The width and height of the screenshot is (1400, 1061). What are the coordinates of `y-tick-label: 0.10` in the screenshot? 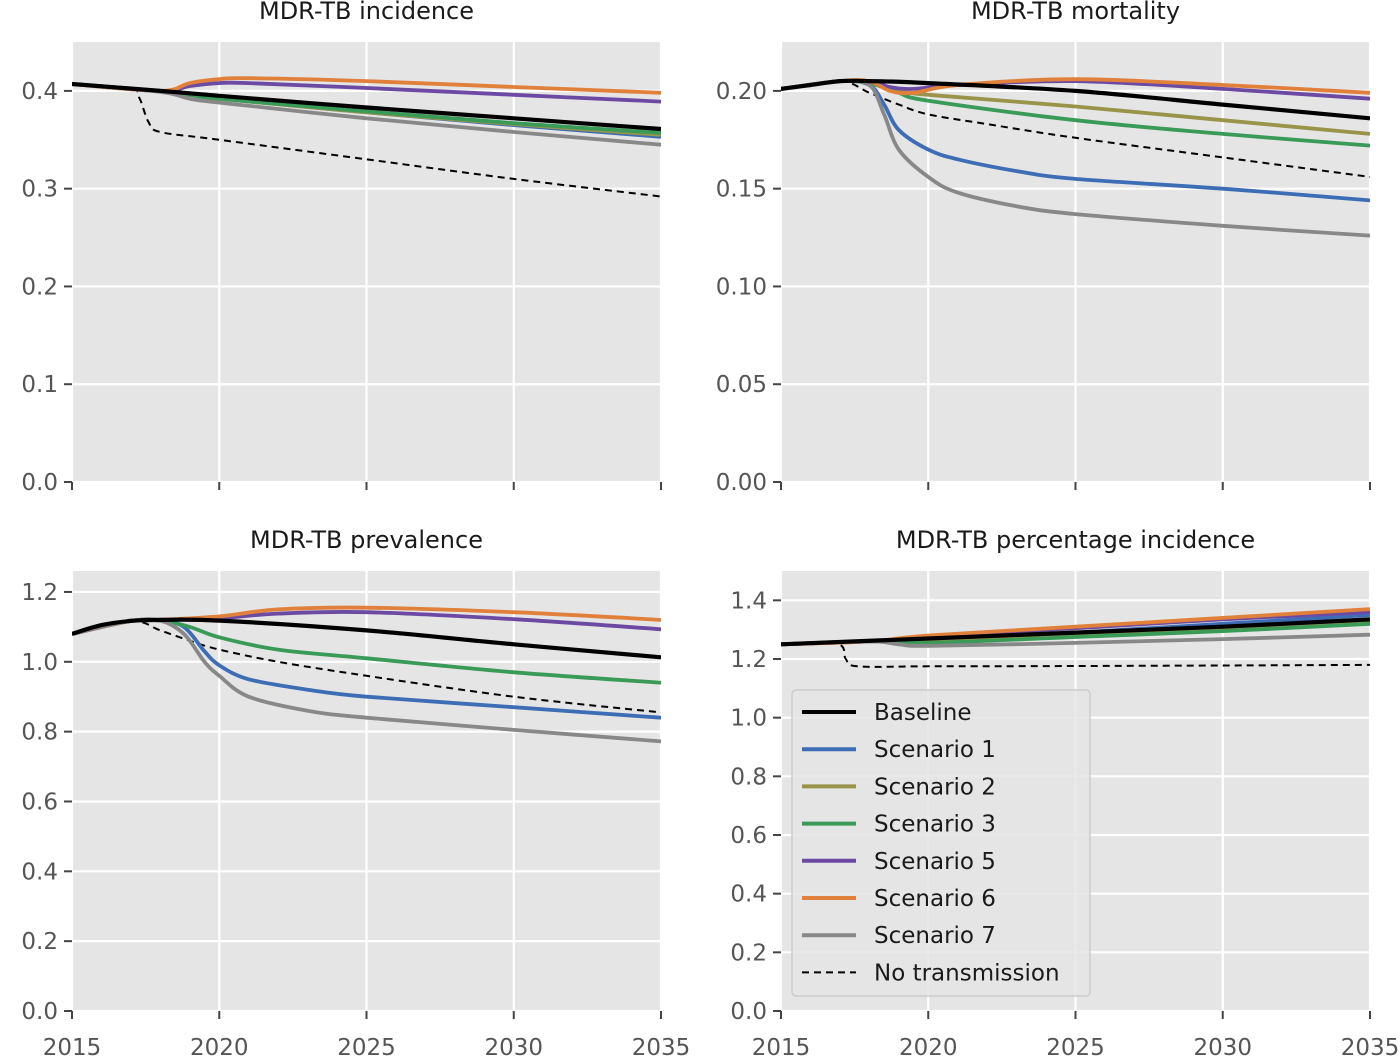 It's located at (741, 287).